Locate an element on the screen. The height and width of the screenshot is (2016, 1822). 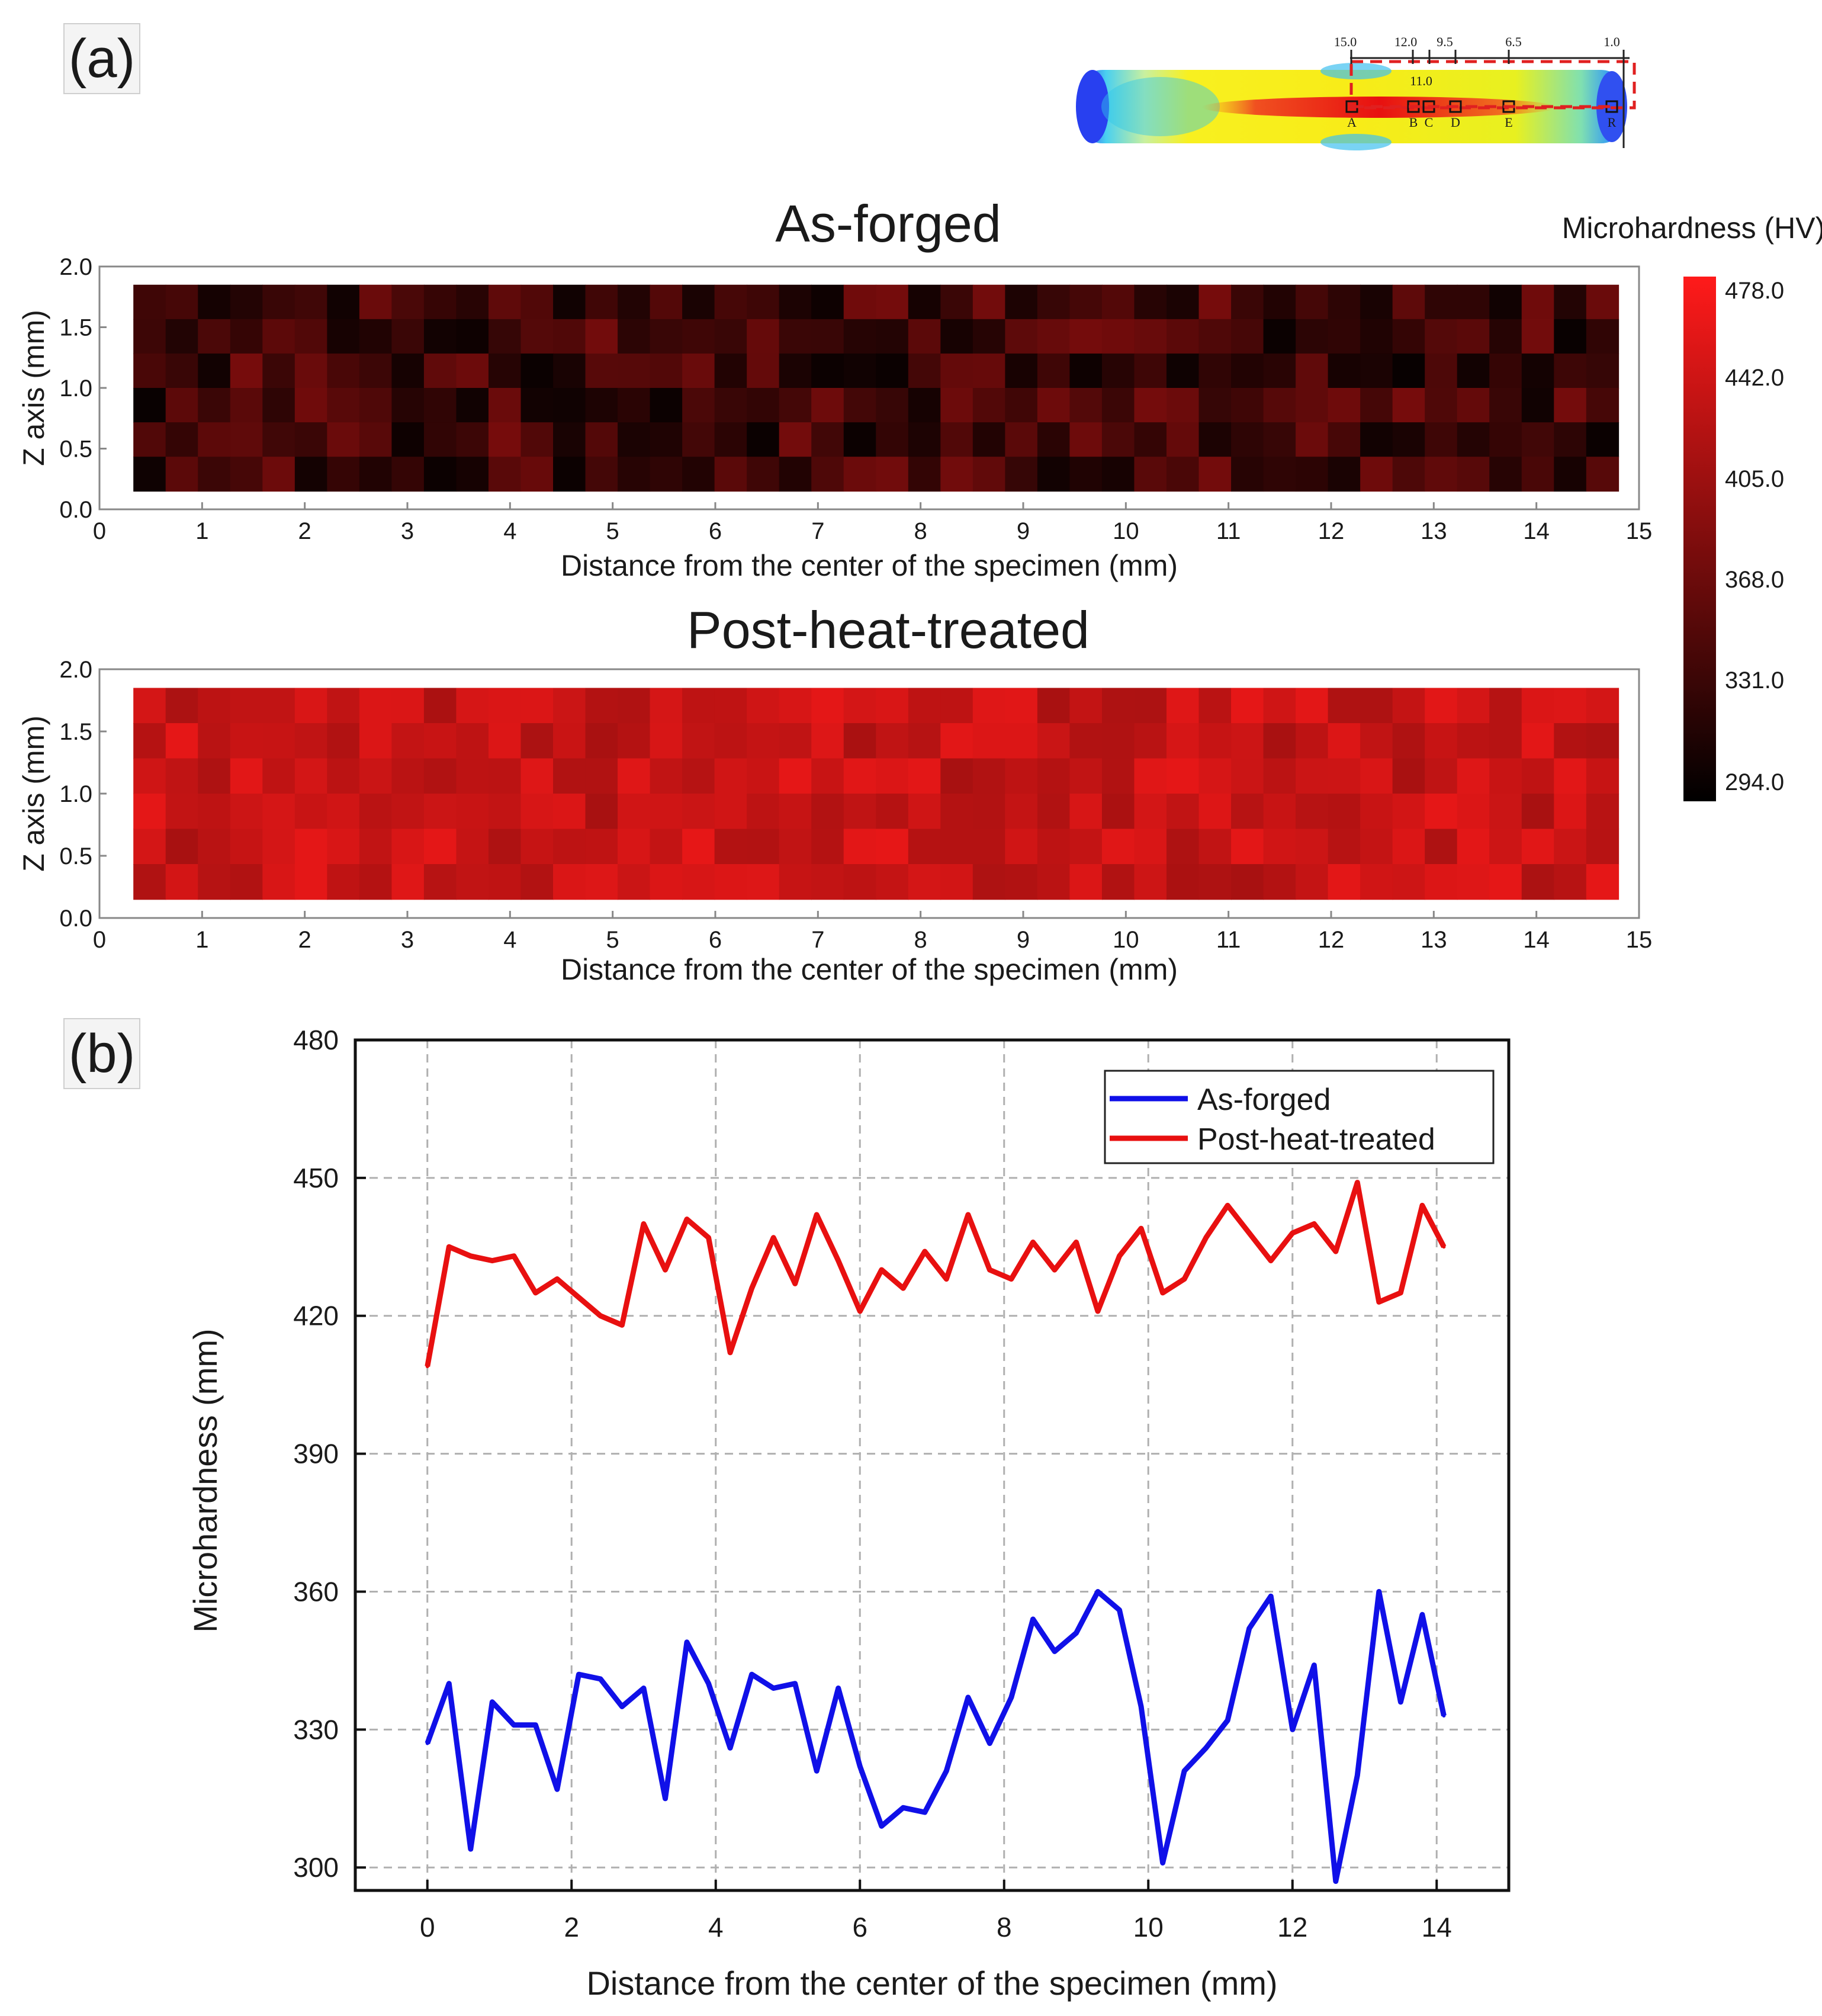
colorbar-tick-label: 442.0 is located at coordinates (1754, 378).